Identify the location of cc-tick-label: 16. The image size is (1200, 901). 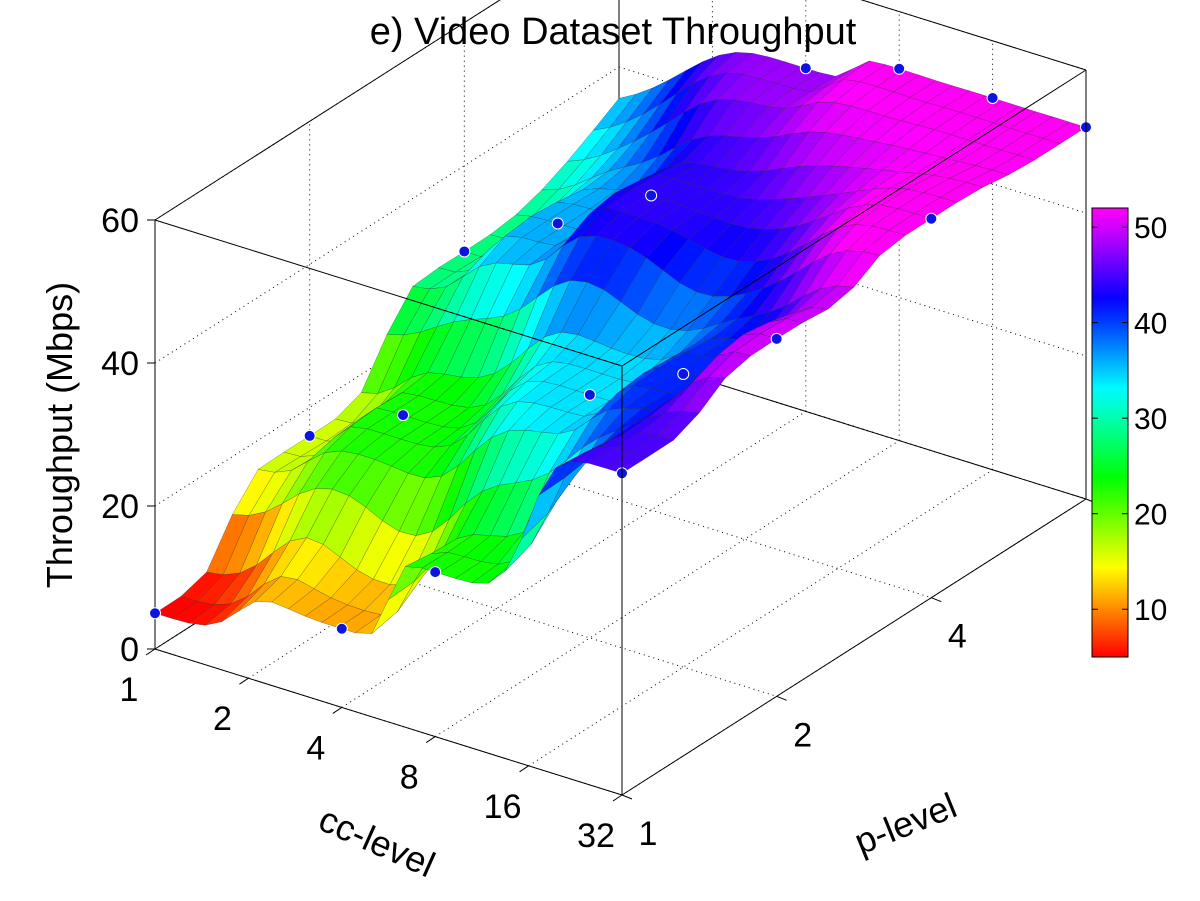
(503, 807).